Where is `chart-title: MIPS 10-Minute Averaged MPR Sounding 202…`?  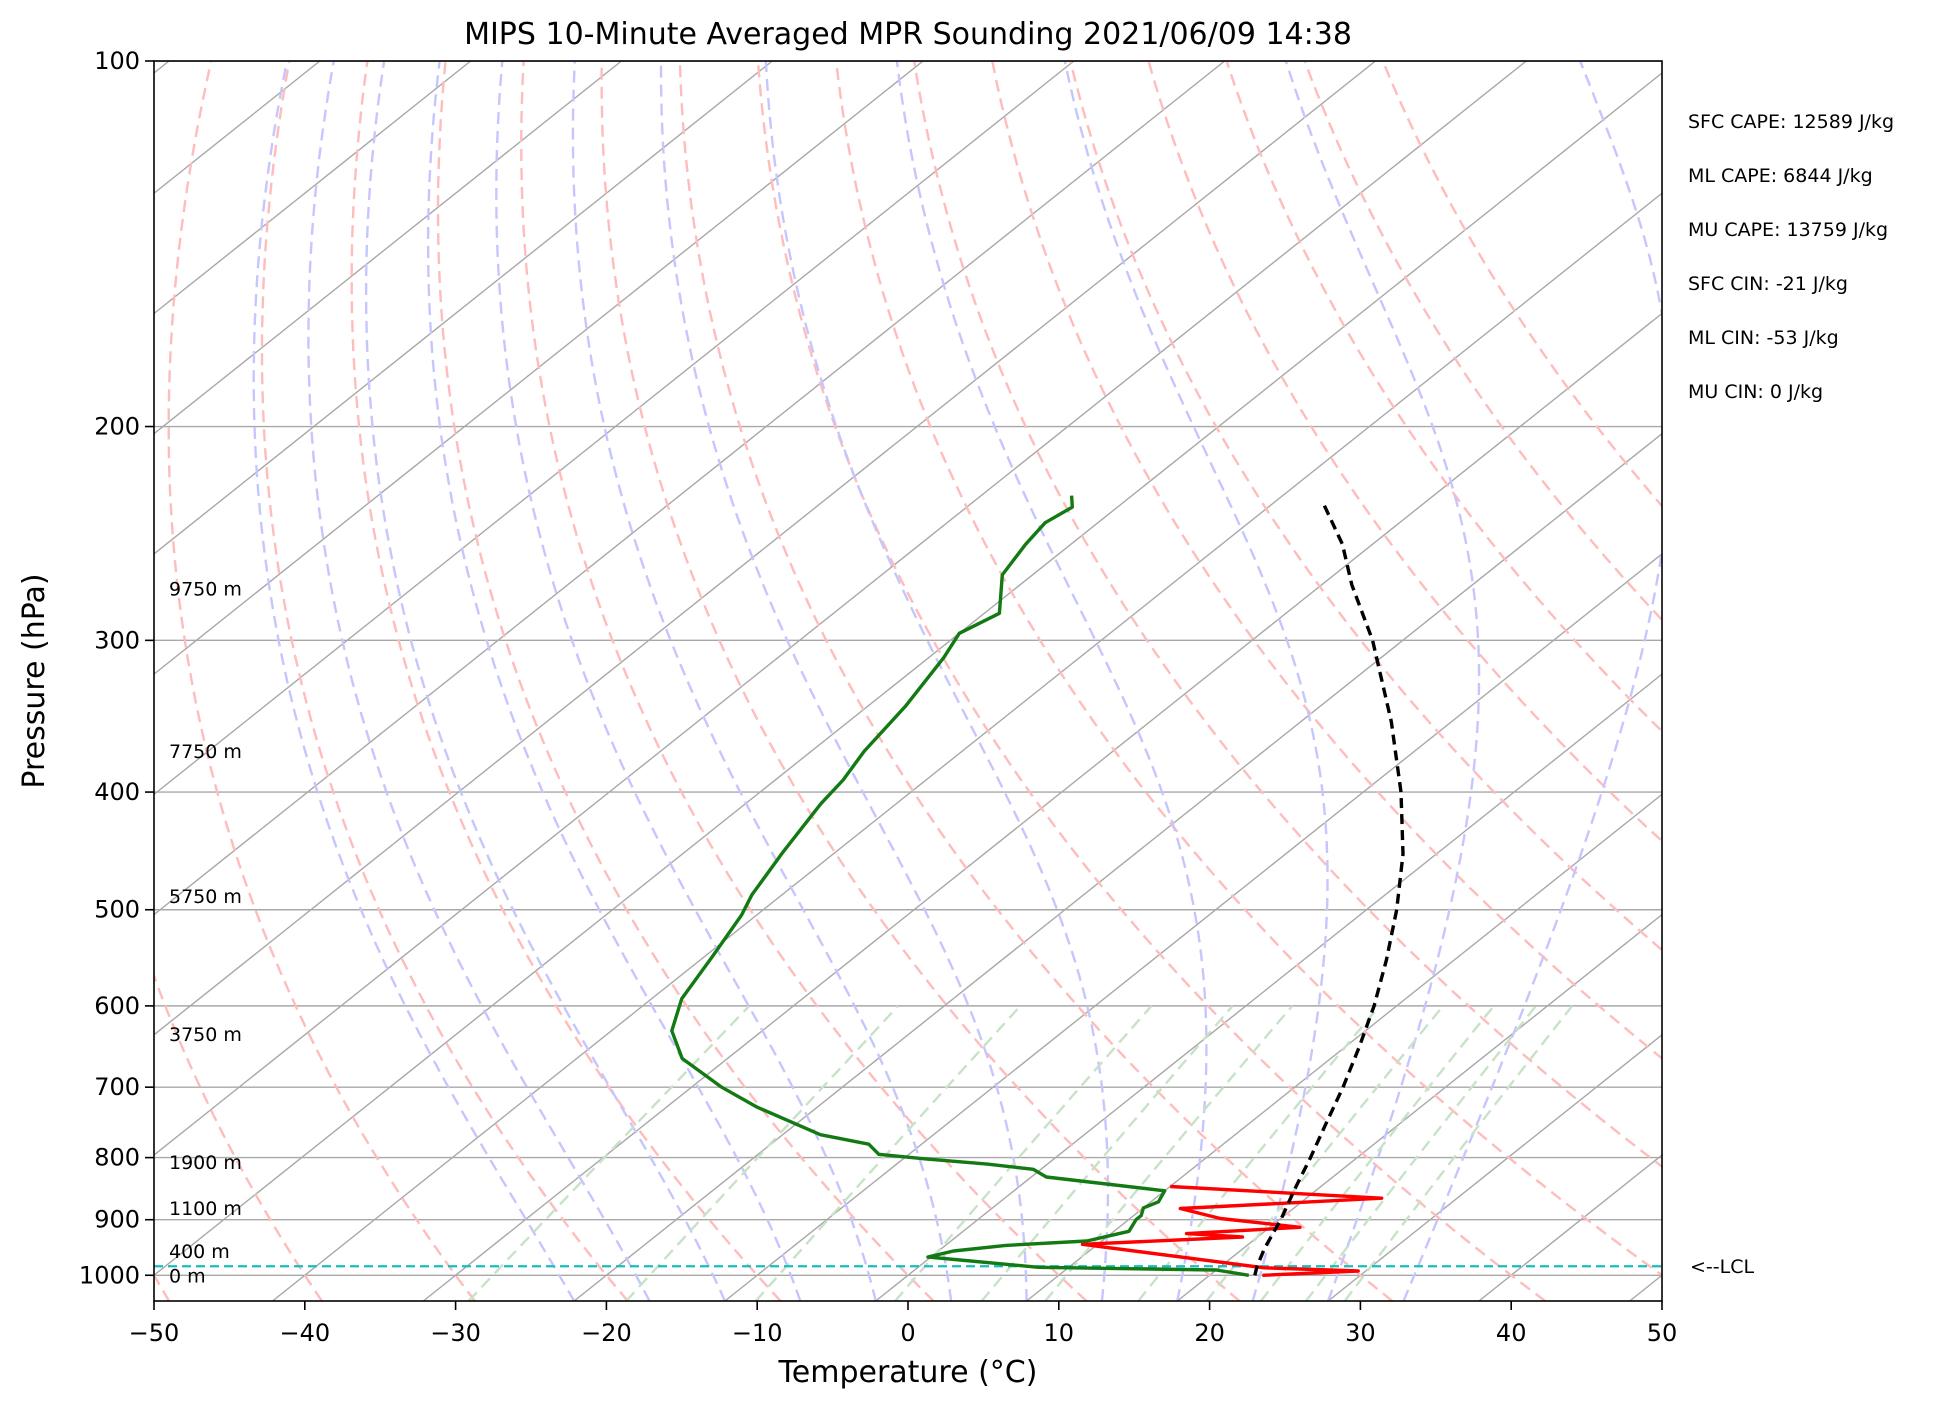
chart-title: MIPS 10-Minute Averaged MPR Sounding 202… is located at coordinates (908, 34).